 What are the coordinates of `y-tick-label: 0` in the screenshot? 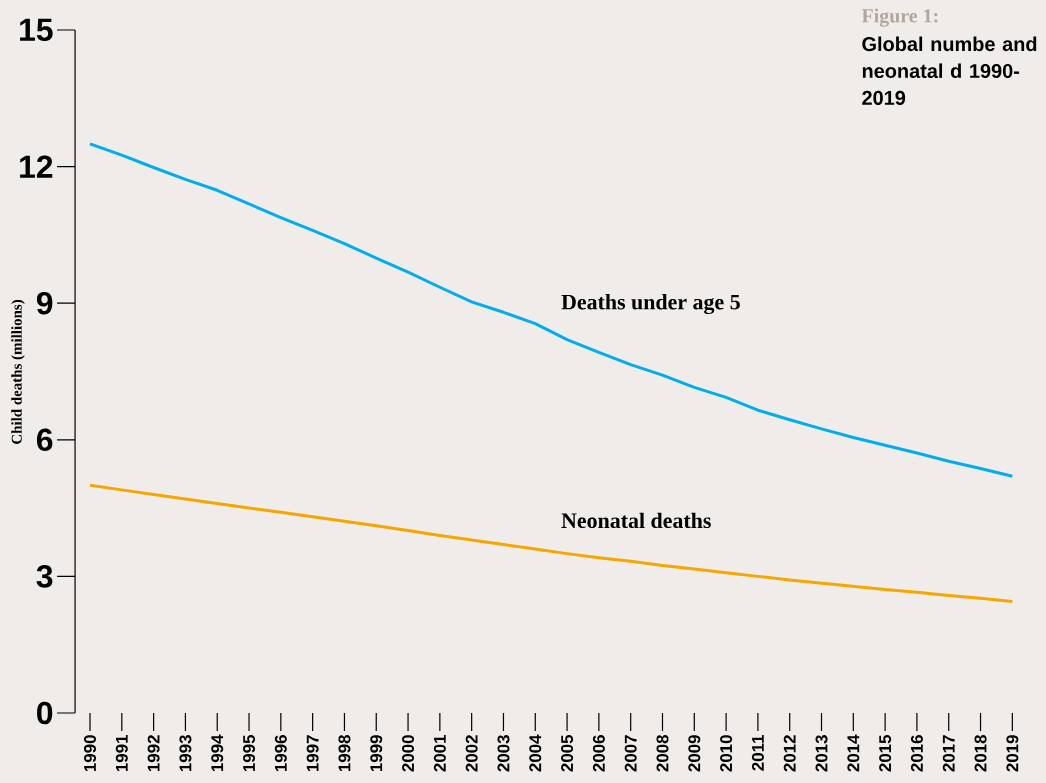 It's located at (45, 713).